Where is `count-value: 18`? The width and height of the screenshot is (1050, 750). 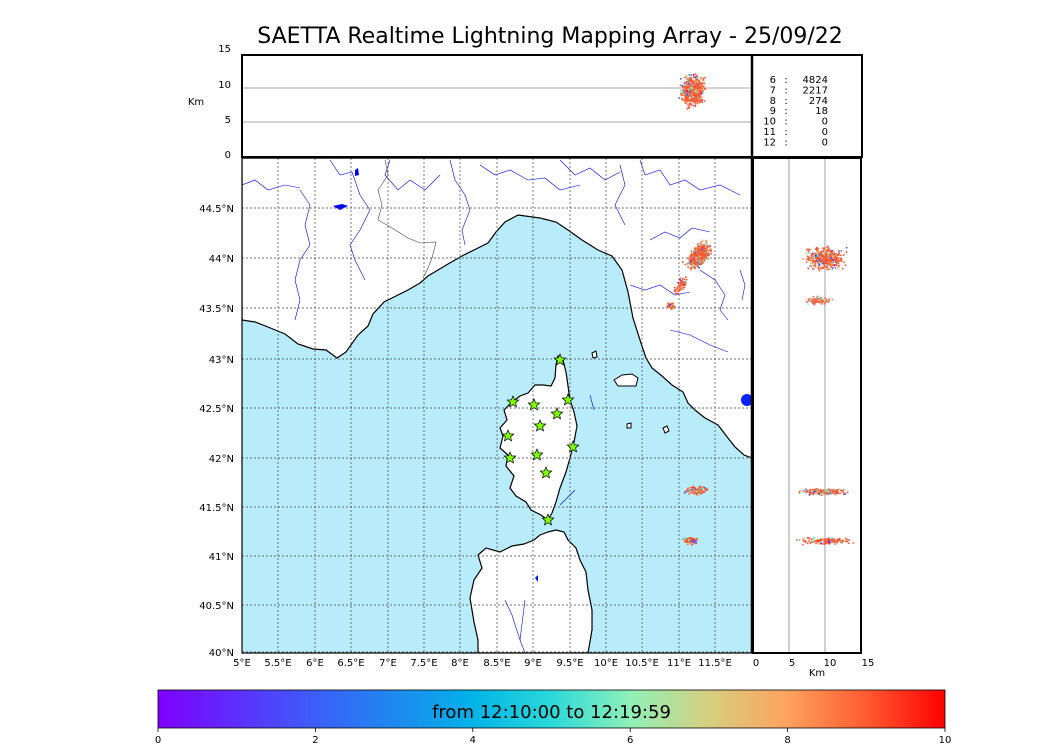
count-value: 18 is located at coordinates (821, 111).